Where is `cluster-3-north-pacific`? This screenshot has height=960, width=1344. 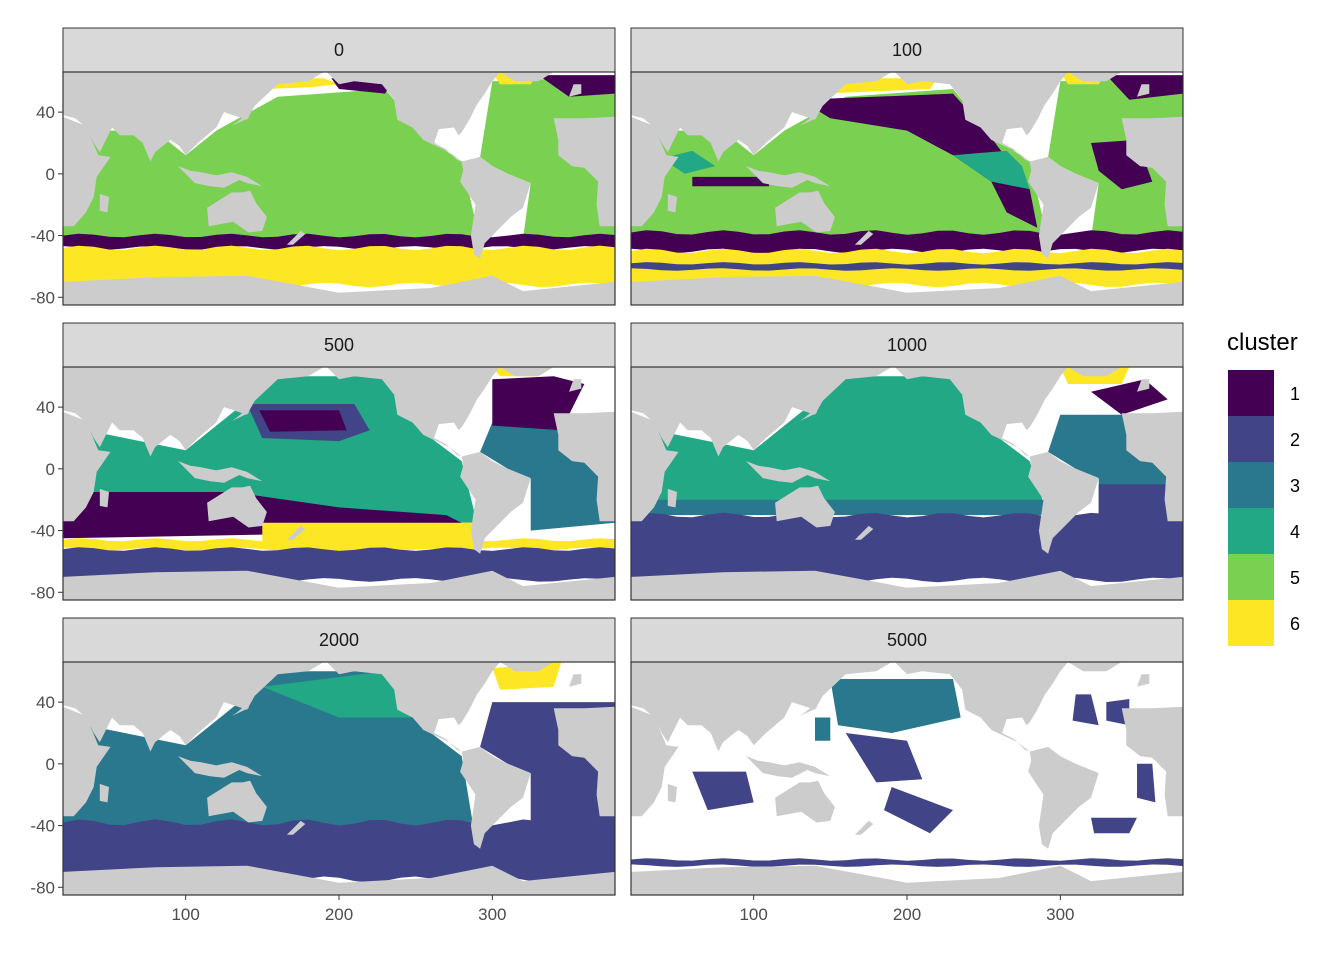
cluster-3-north-pacific is located at coordinates (895, 706).